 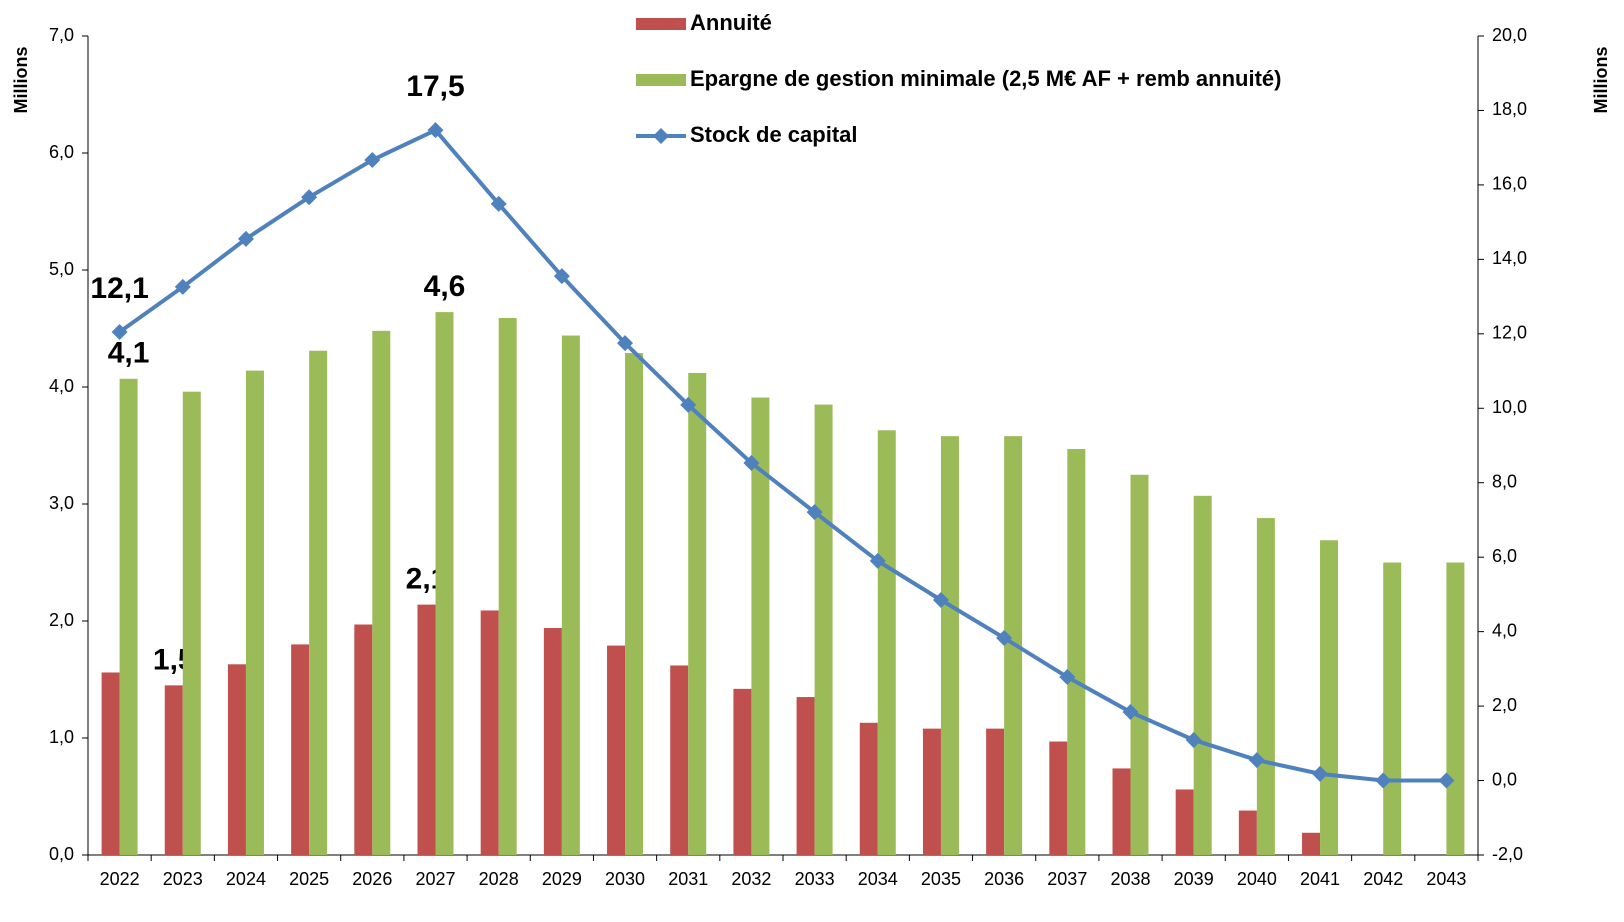 I want to click on y-axis-label: Millions, so click(x=21, y=80).